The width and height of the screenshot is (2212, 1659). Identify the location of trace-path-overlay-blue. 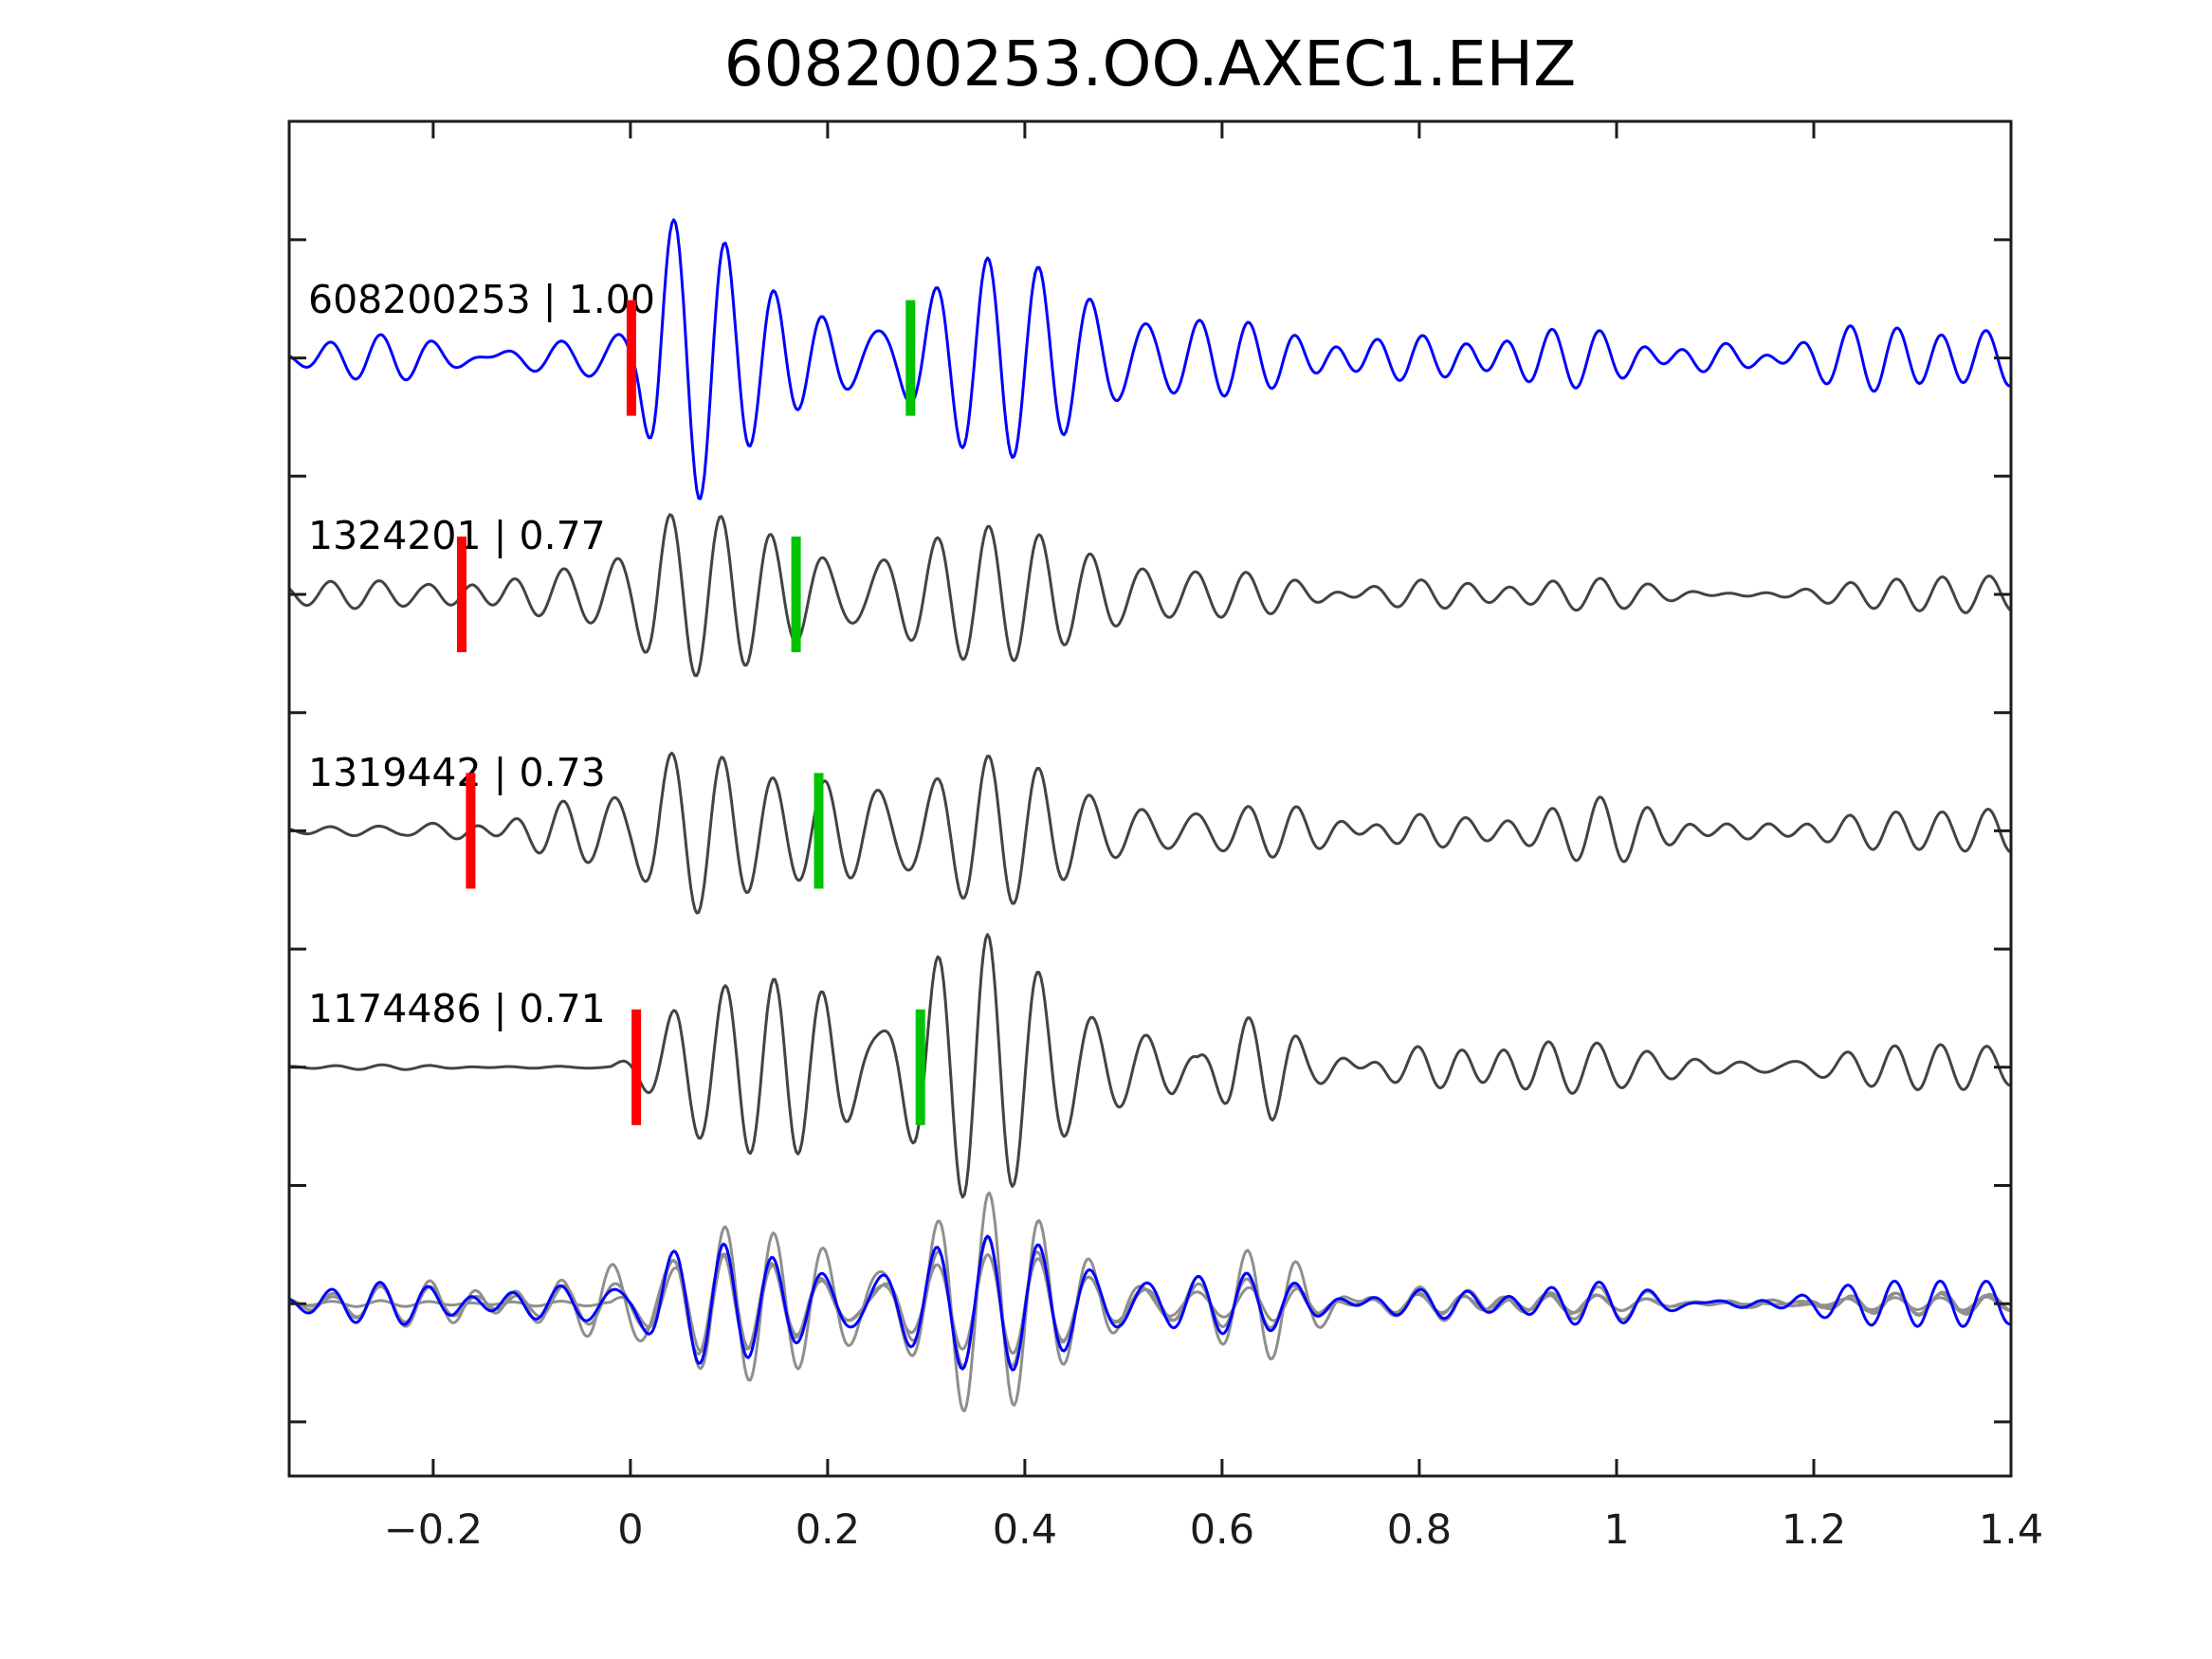
(1150, 1303).